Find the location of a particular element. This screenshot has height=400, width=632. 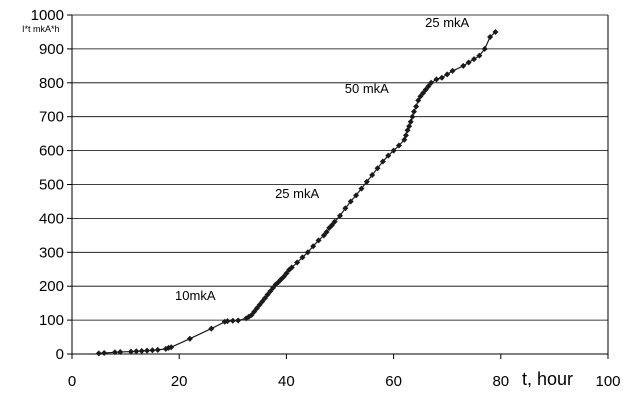

y-tick-label: 600 is located at coordinates (51, 151).